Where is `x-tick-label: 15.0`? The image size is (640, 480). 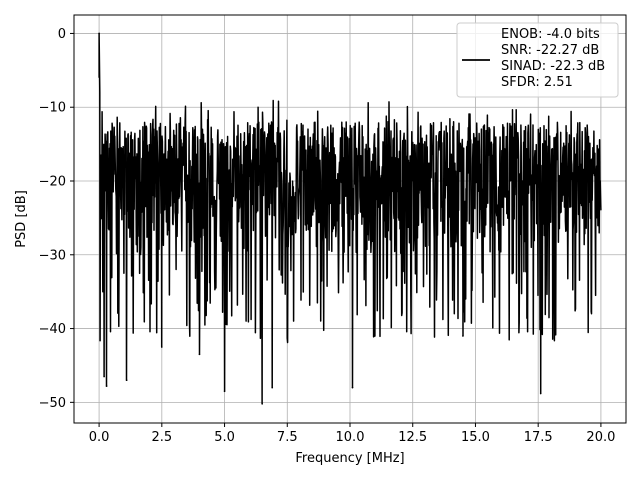
x-tick-label: 15.0 is located at coordinates (475, 437).